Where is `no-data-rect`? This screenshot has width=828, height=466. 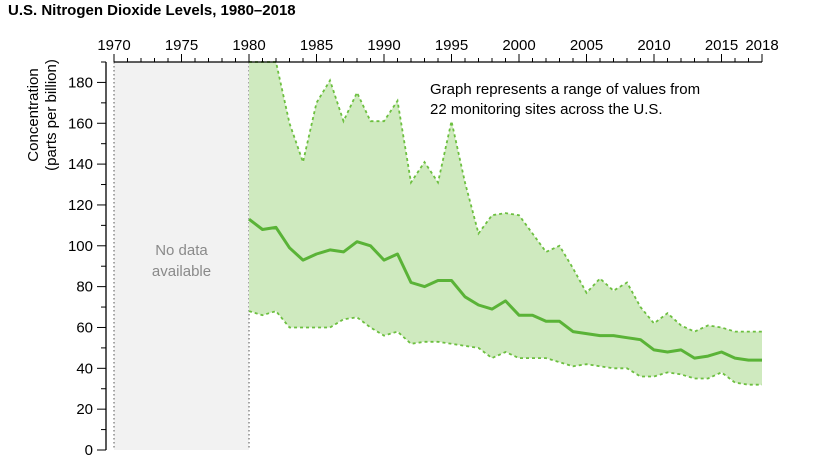
no-data-rect is located at coordinates (181, 256).